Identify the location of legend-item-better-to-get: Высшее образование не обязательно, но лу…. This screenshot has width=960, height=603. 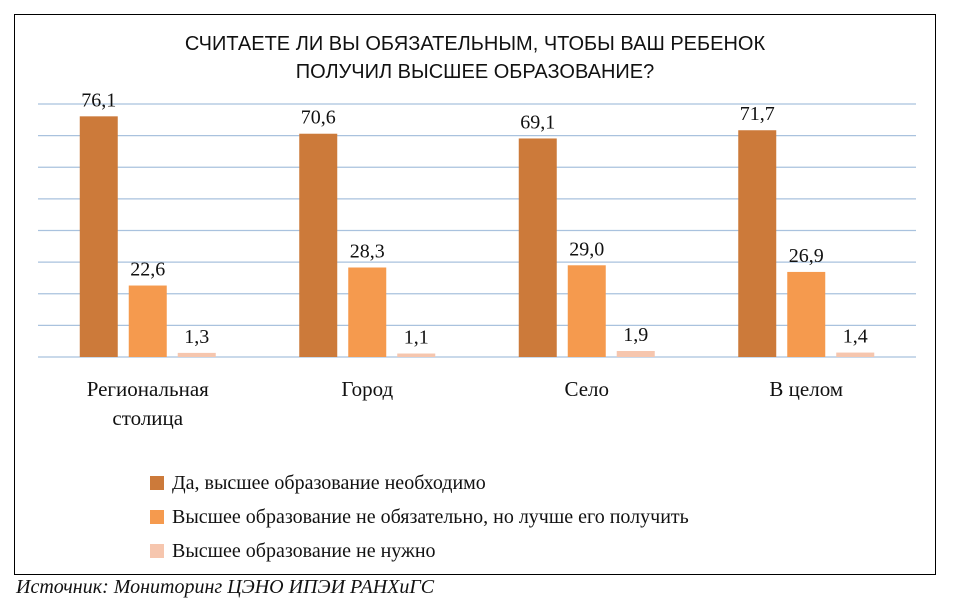
(419, 517).